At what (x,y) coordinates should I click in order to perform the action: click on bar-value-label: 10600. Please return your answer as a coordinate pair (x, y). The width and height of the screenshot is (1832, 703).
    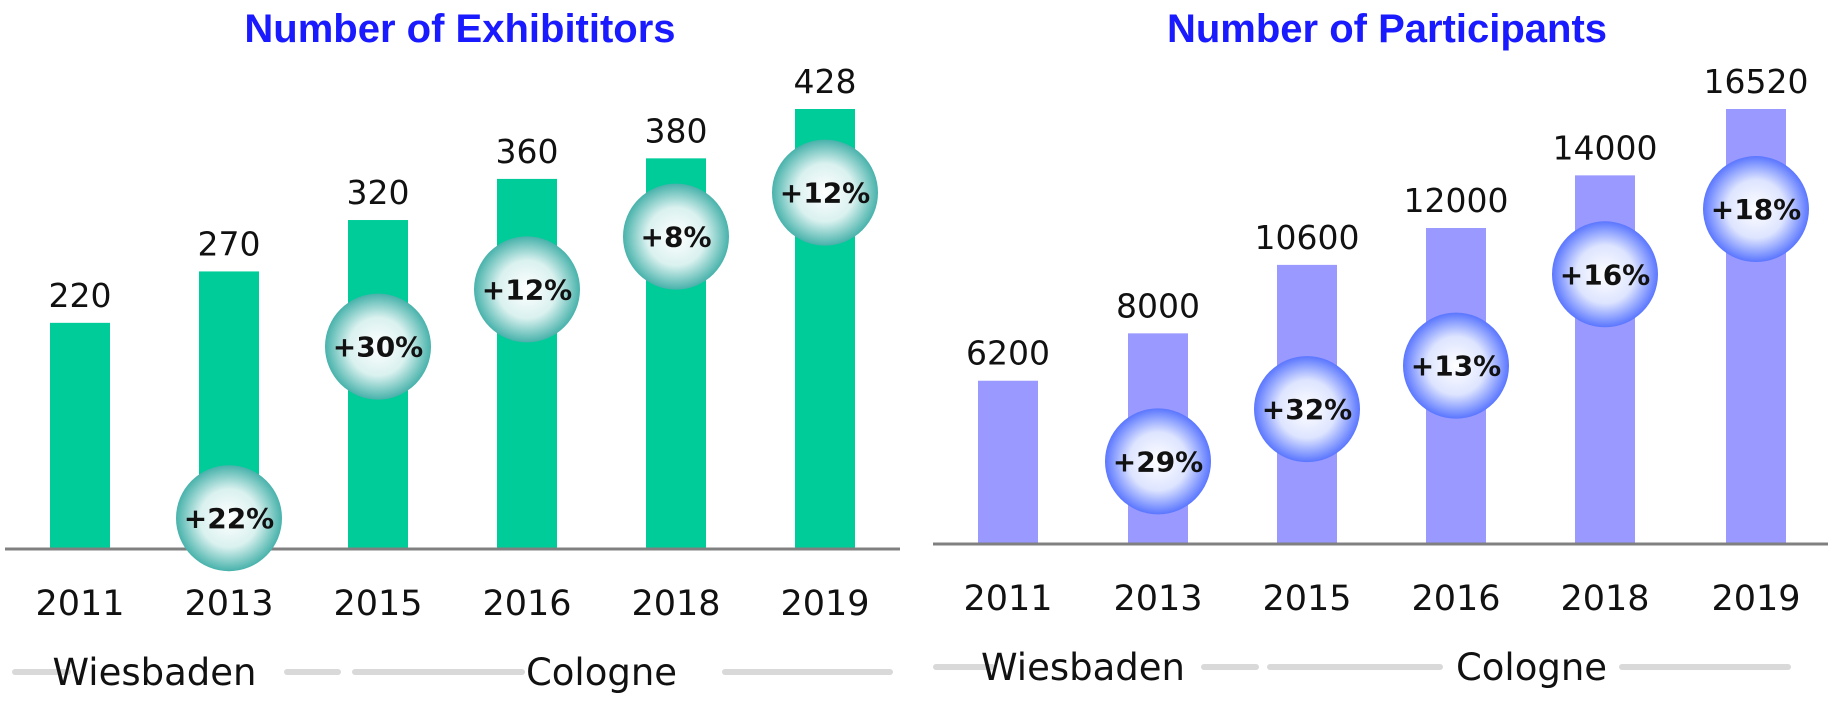
    Looking at the image, I should click on (1307, 237).